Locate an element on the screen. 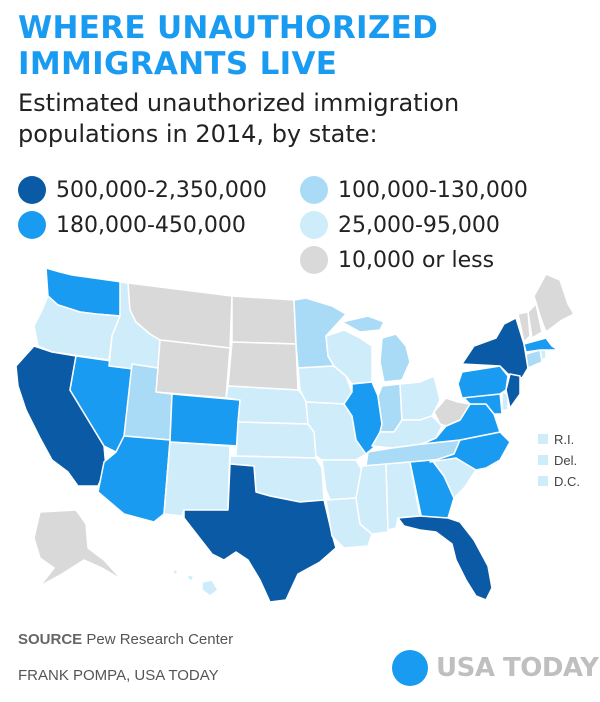 This screenshot has height=702, width=600. state-nh is located at coordinates (535, 321).